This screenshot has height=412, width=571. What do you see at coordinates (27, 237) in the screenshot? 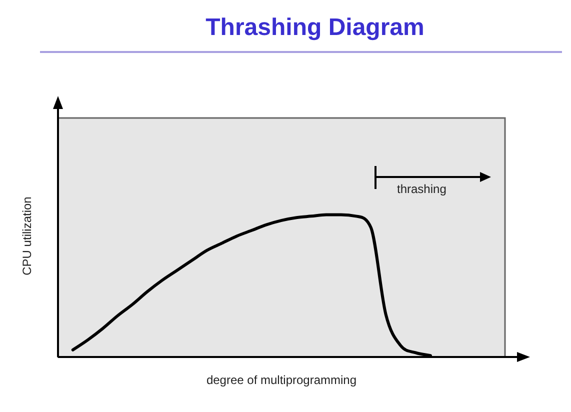
I see `y-axis-title: CPU utilization` at bounding box center [27, 237].